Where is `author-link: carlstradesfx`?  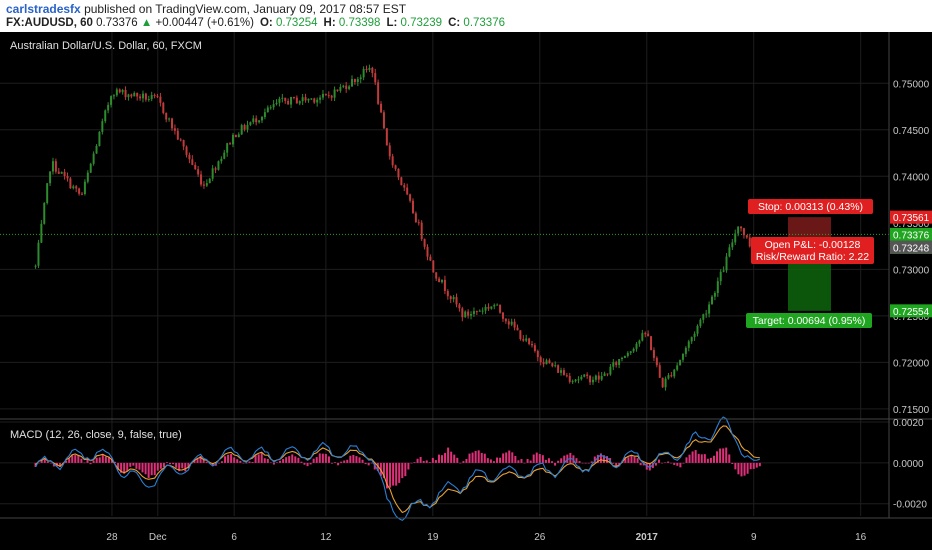
author-link: carlstradesfx is located at coordinates (43, 9).